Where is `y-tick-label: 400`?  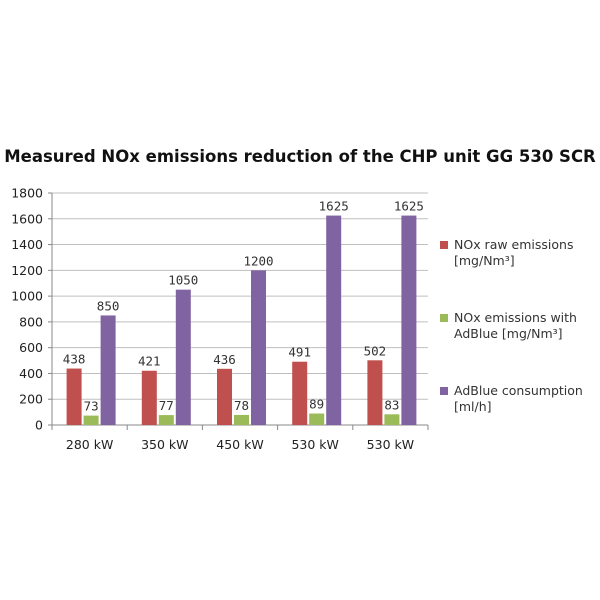
y-tick-label: 400 is located at coordinates (31, 373).